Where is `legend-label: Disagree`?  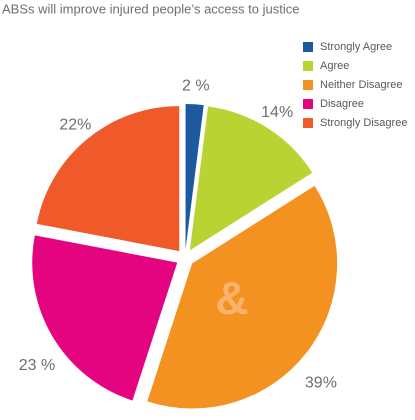
legend-label: Disagree is located at coordinates (342, 104).